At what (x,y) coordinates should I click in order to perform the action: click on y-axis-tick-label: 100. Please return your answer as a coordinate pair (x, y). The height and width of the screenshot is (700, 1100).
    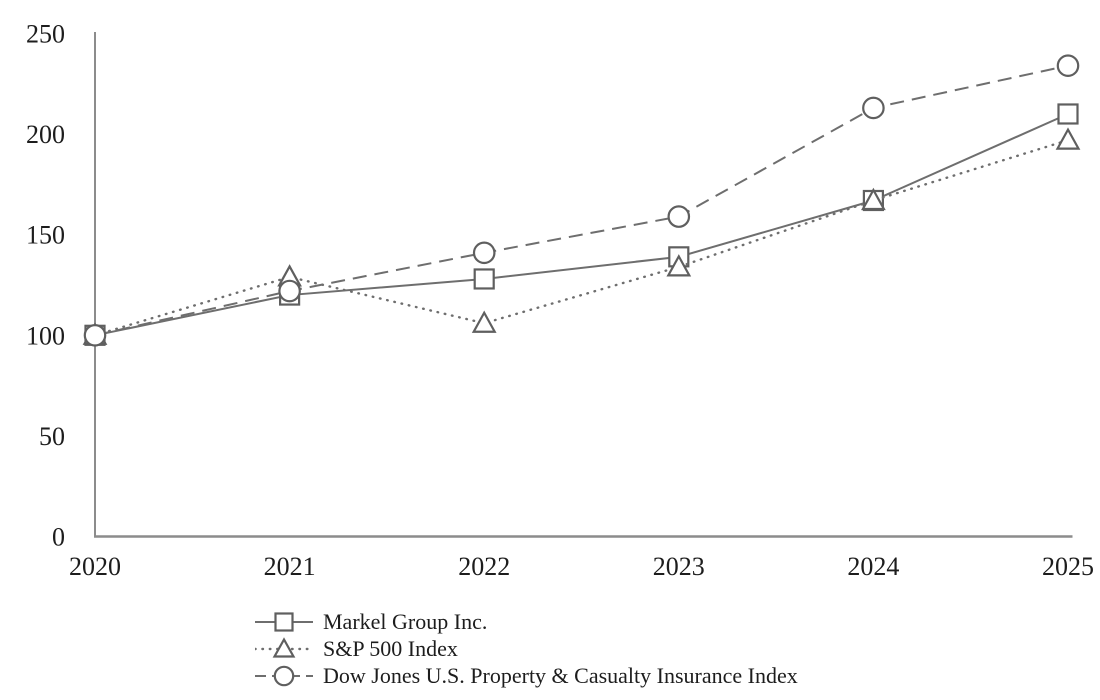
    Looking at the image, I should click on (45, 335).